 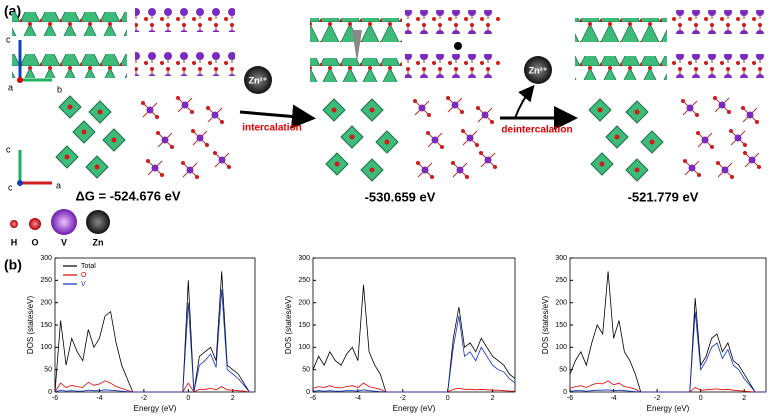 I want to click on legend-label: V, so click(x=83, y=284).